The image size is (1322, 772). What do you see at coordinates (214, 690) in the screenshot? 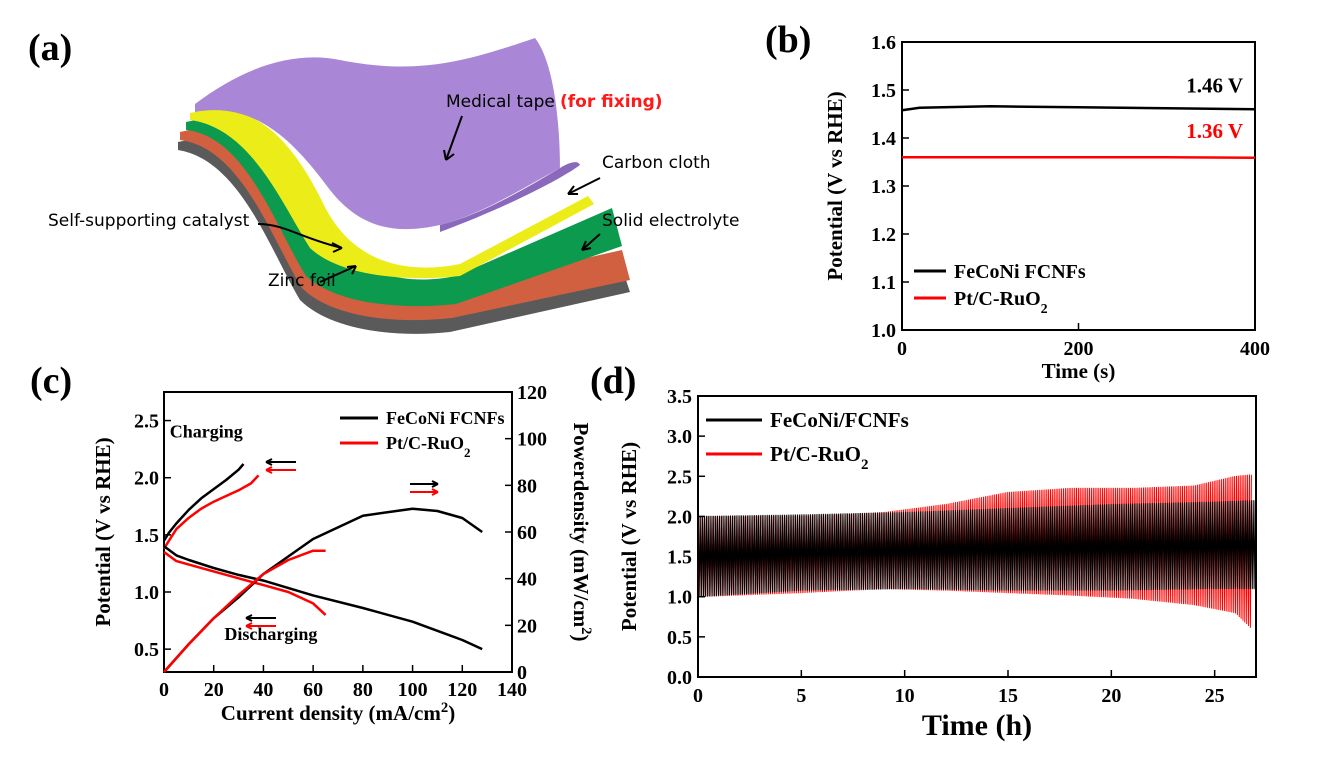
I see `c-xtick-label: 20` at bounding box center [214, 690].